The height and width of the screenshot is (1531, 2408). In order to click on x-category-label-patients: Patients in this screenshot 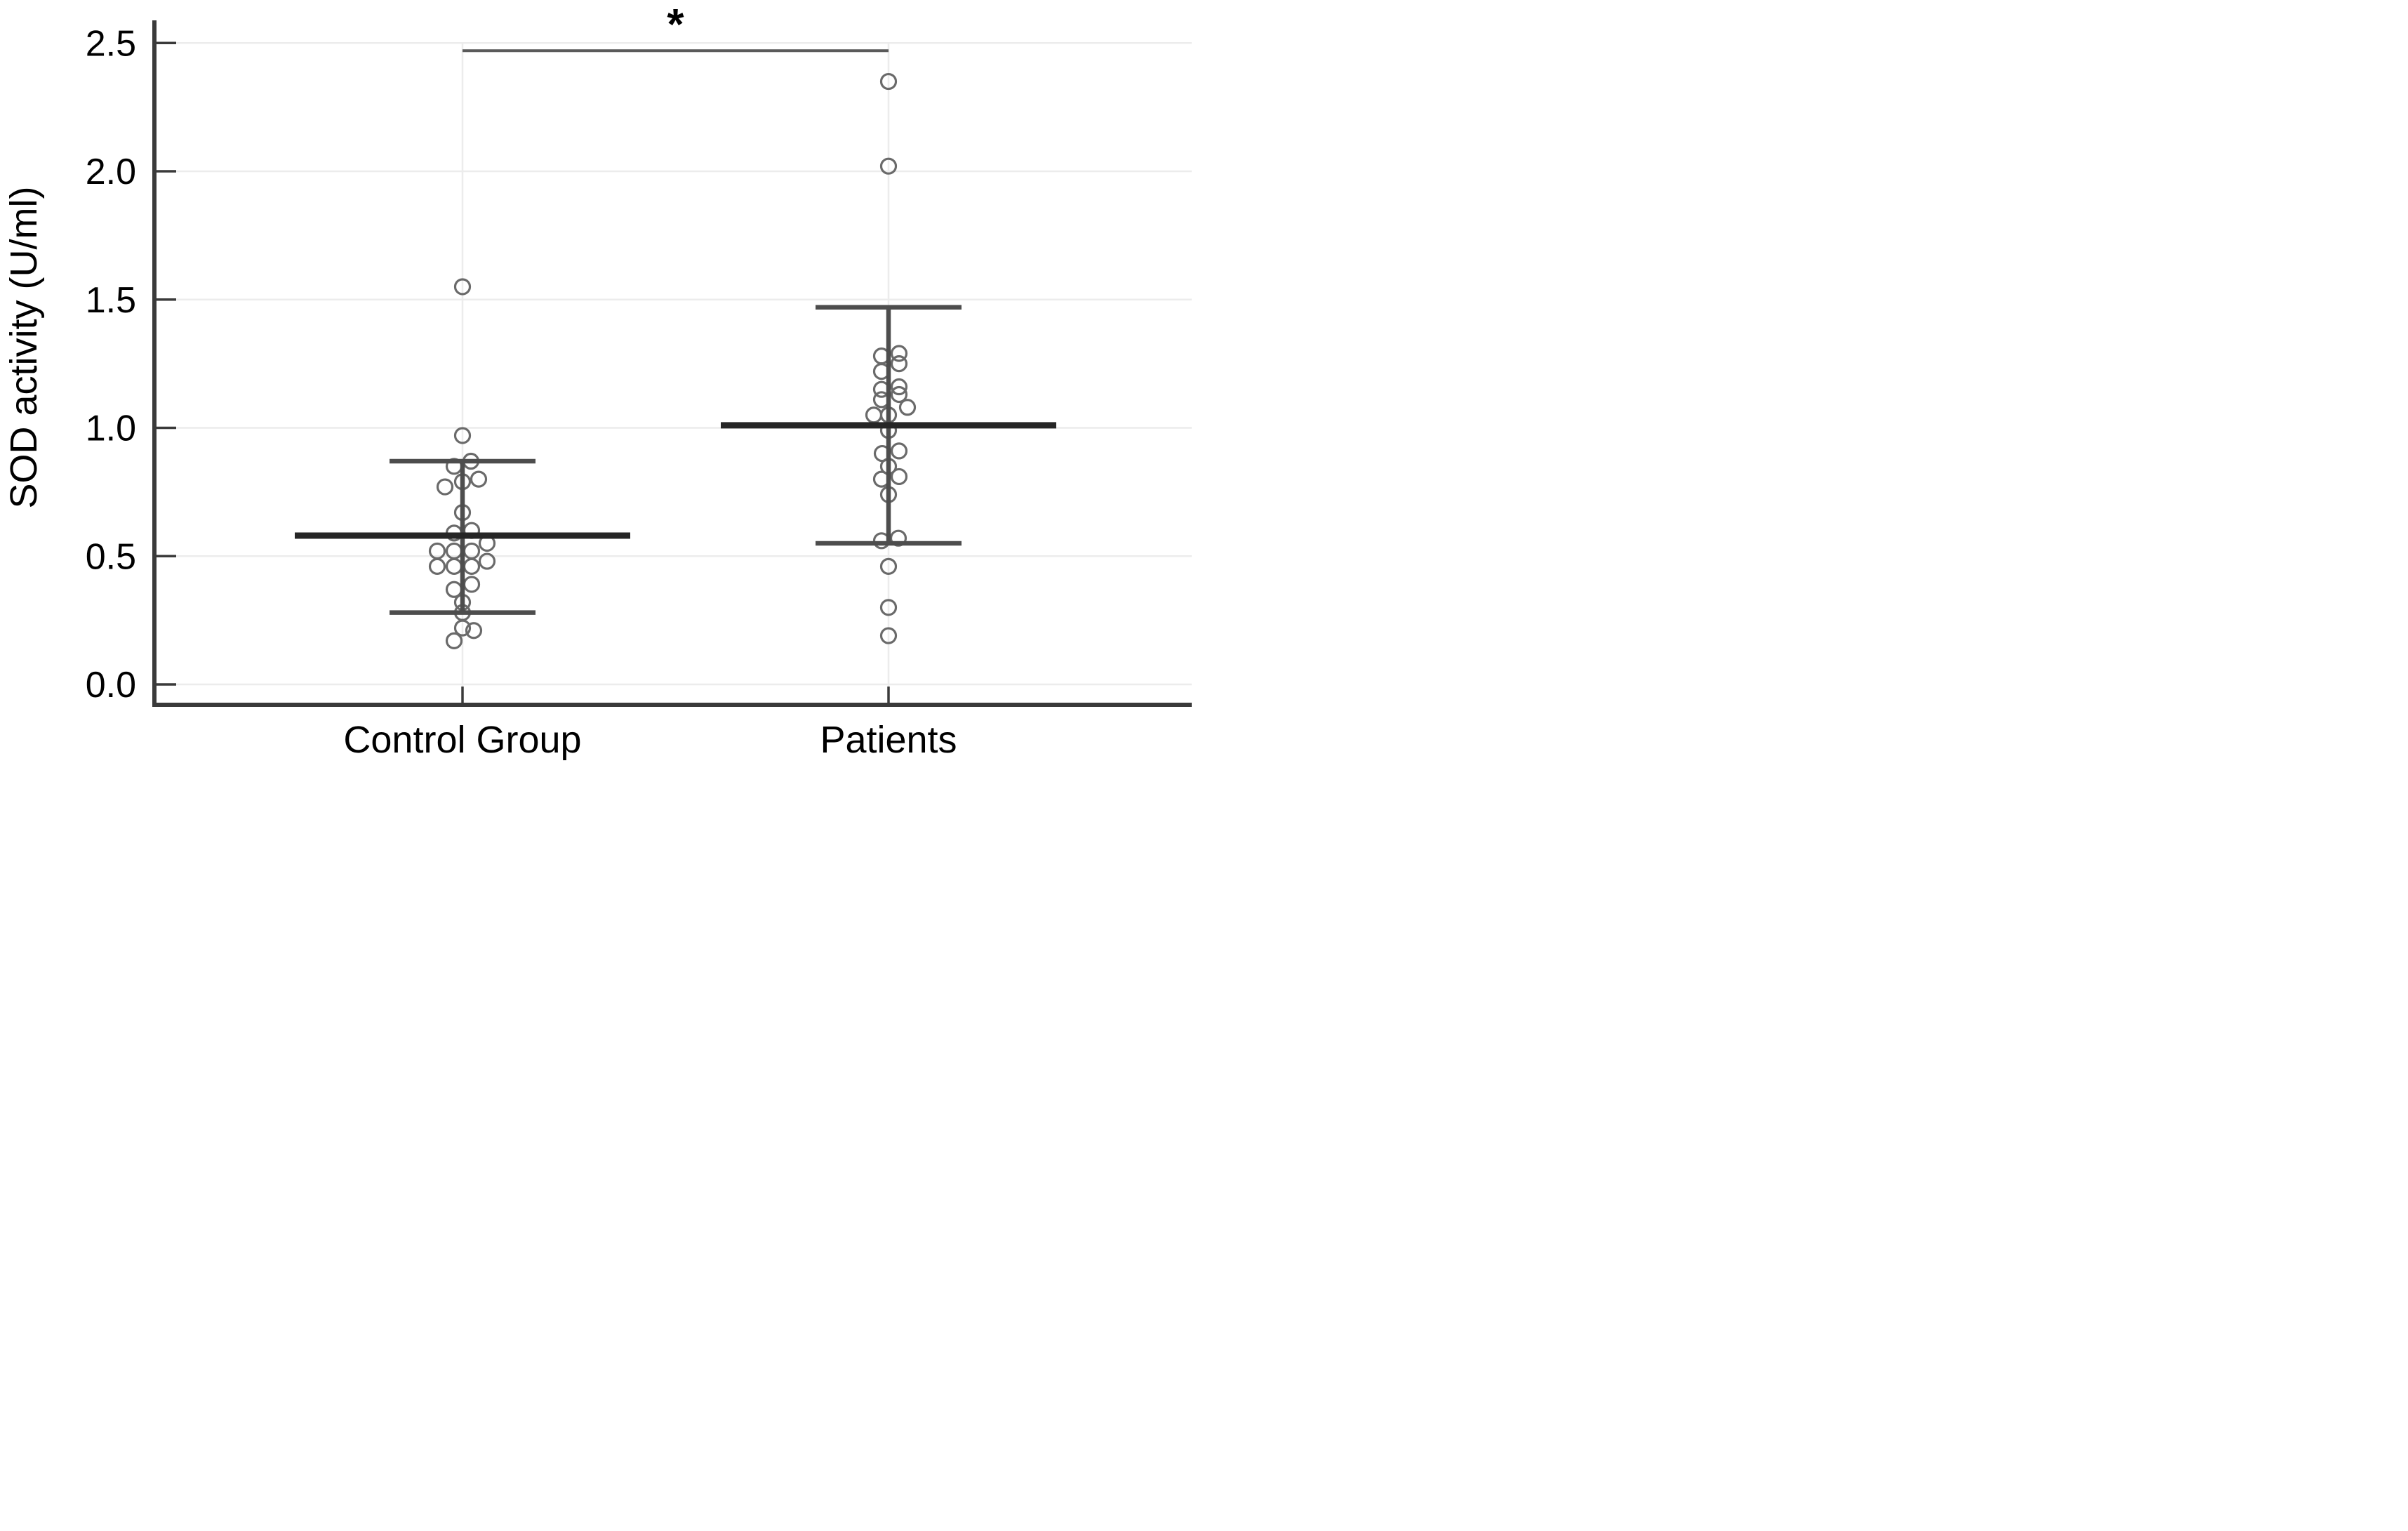, I will do `click(888, 740)`.